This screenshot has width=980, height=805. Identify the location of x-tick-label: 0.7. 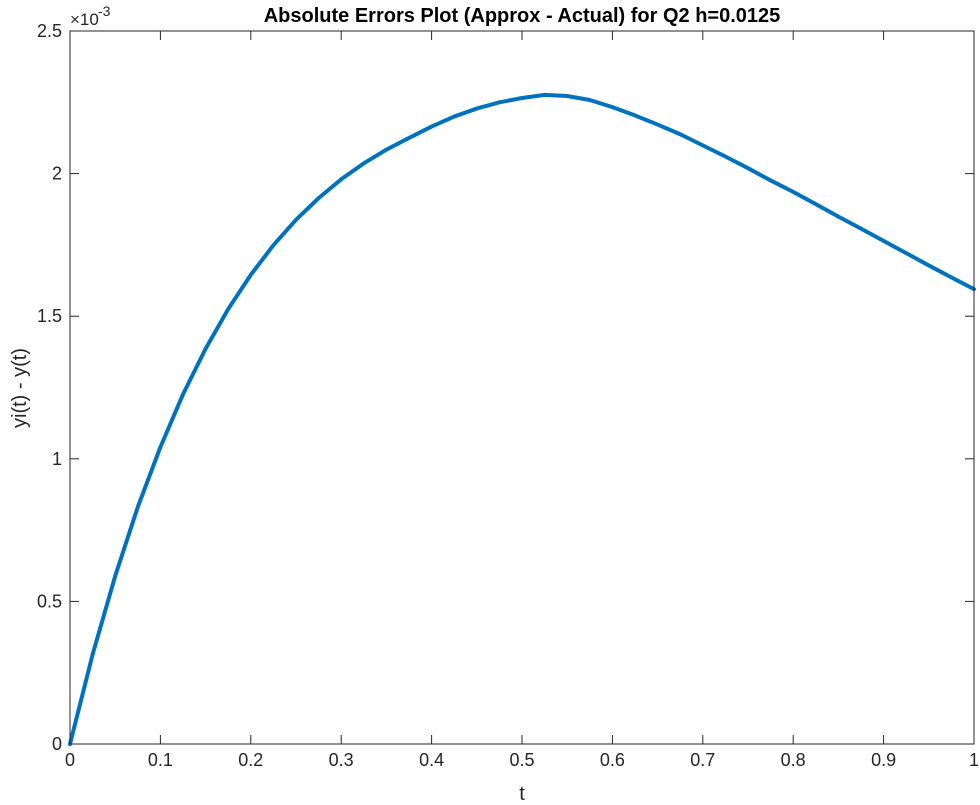
(702, 760).